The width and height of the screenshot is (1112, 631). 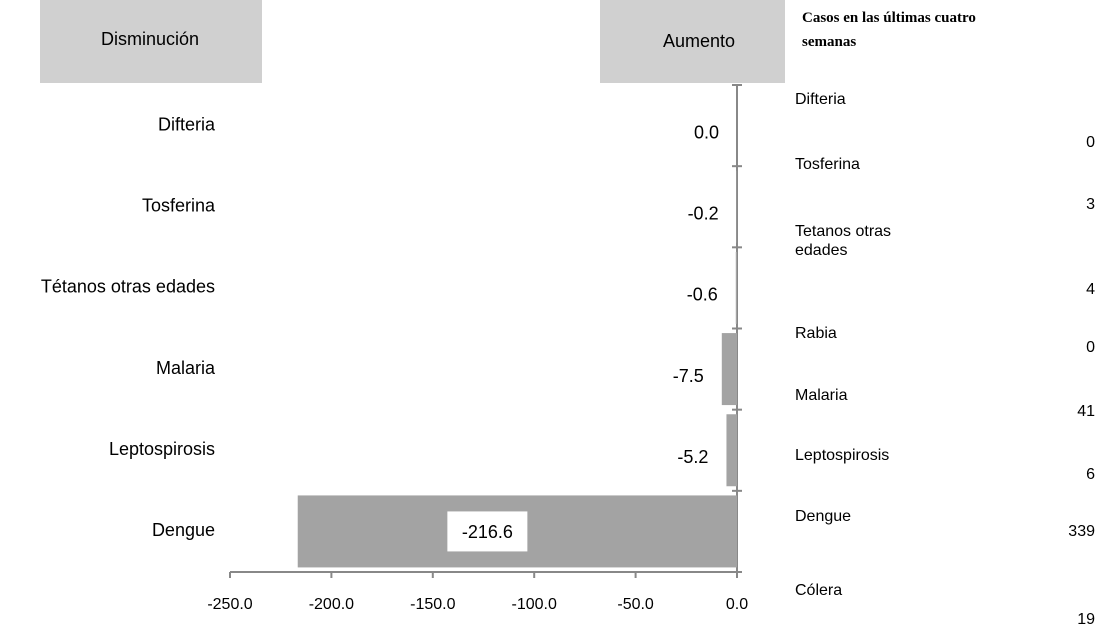 I want to click on x-tick-label: 0.0, so click(x=737, y=604).